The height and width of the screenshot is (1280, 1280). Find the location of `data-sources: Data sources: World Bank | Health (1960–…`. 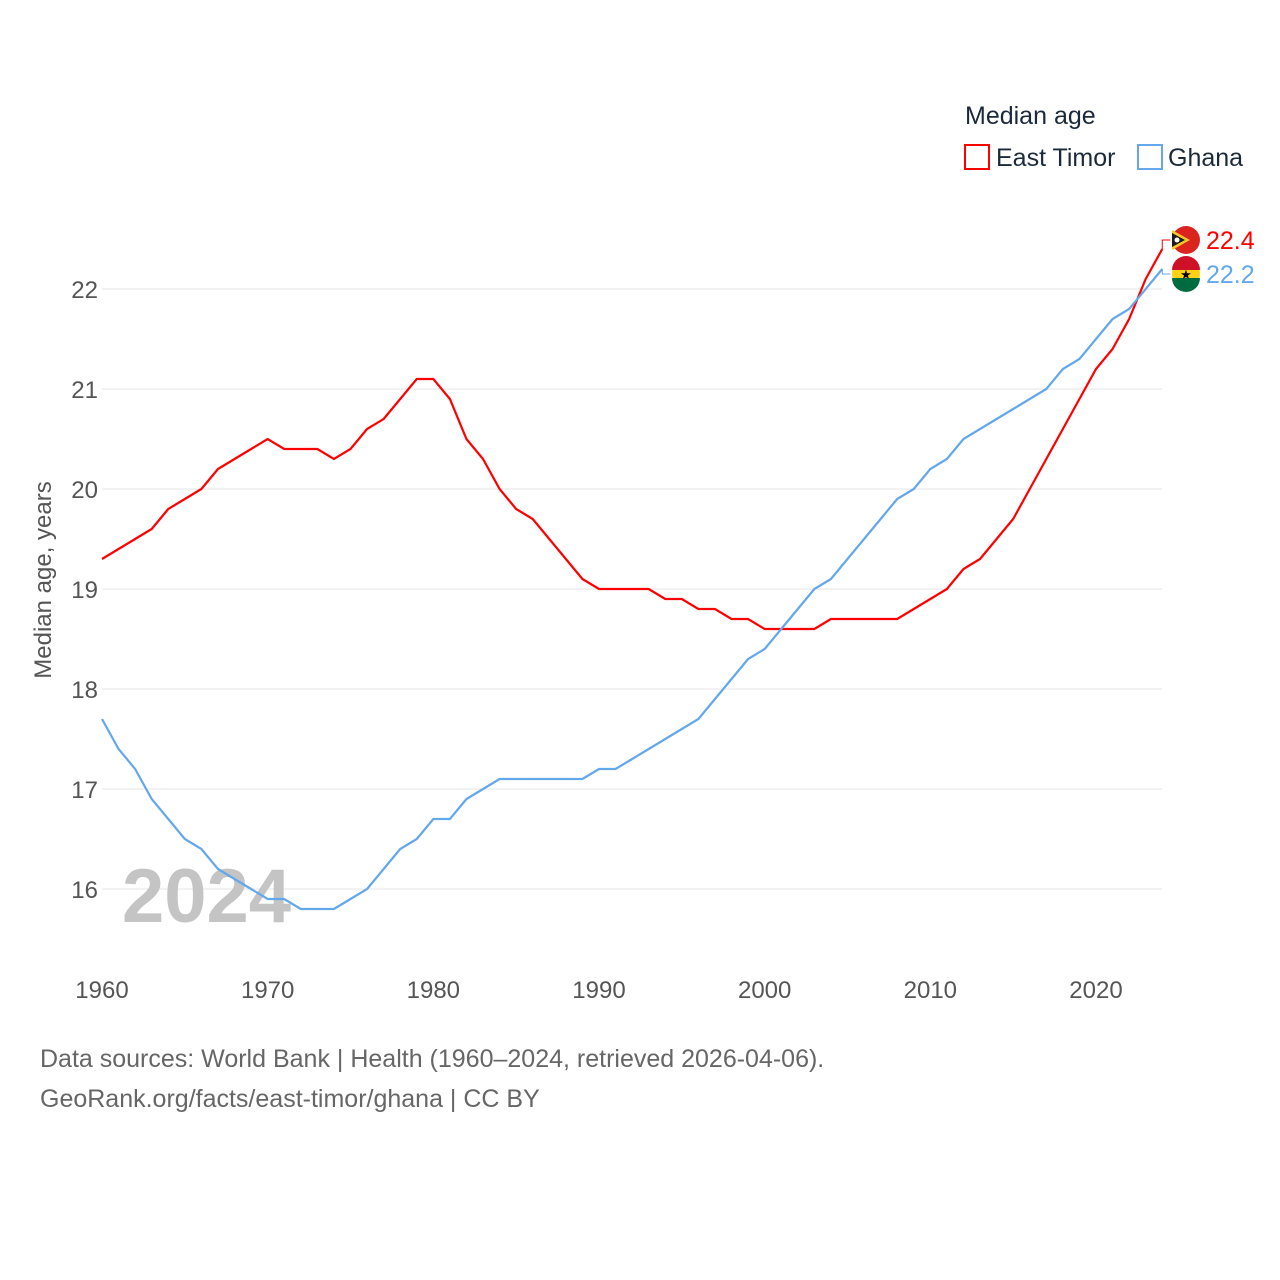

data-sources: Data sources: World Bank | Health (1960–… is located at coordinates (432, 1059).